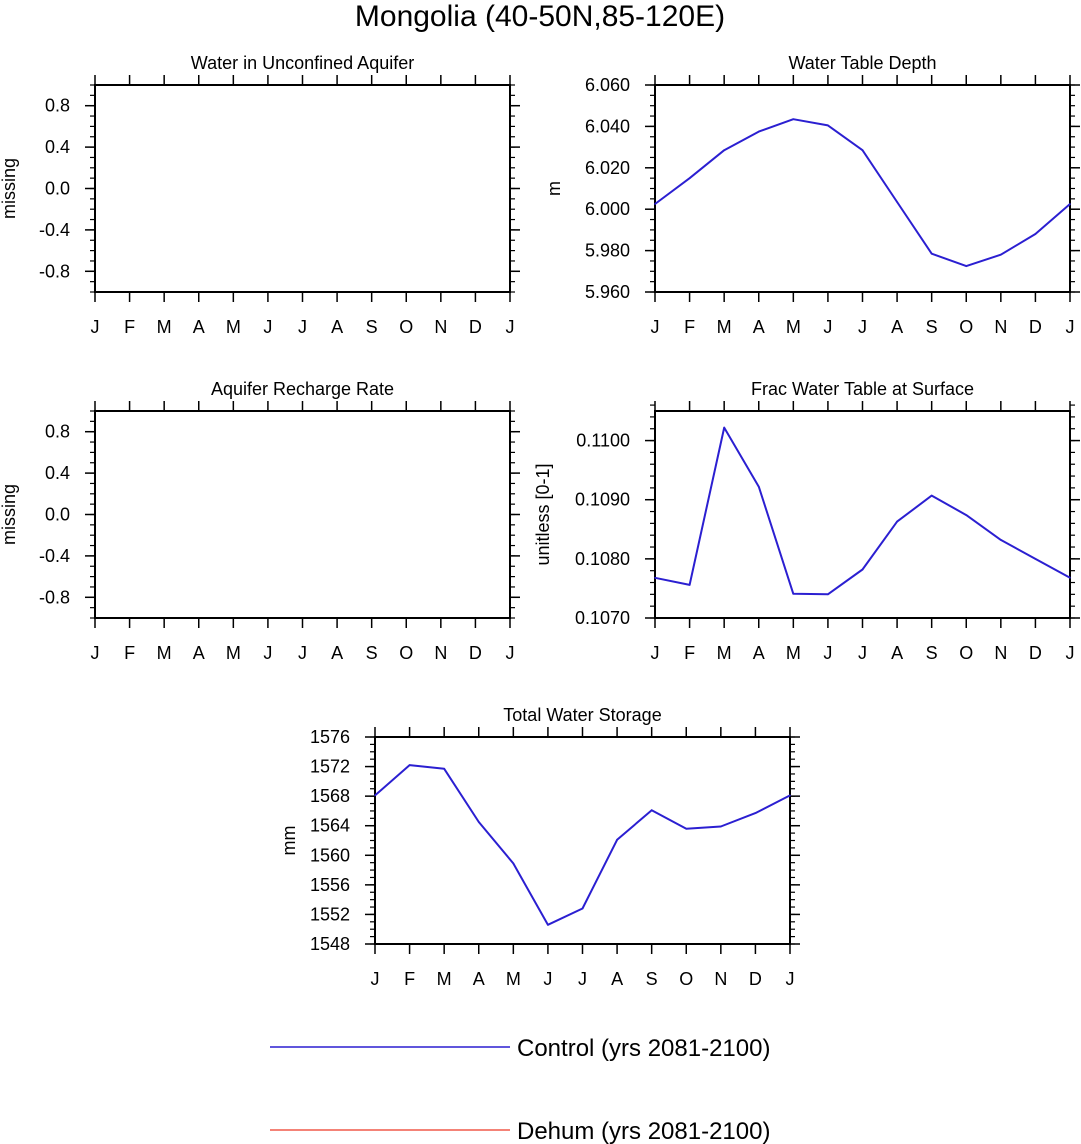 The image size is (1081, 1144). Describe the element at coordinates (643, 1131) in the screenshot. I see `legend-label-dehum: Dehum (yrs 2081-2100)` at that location.